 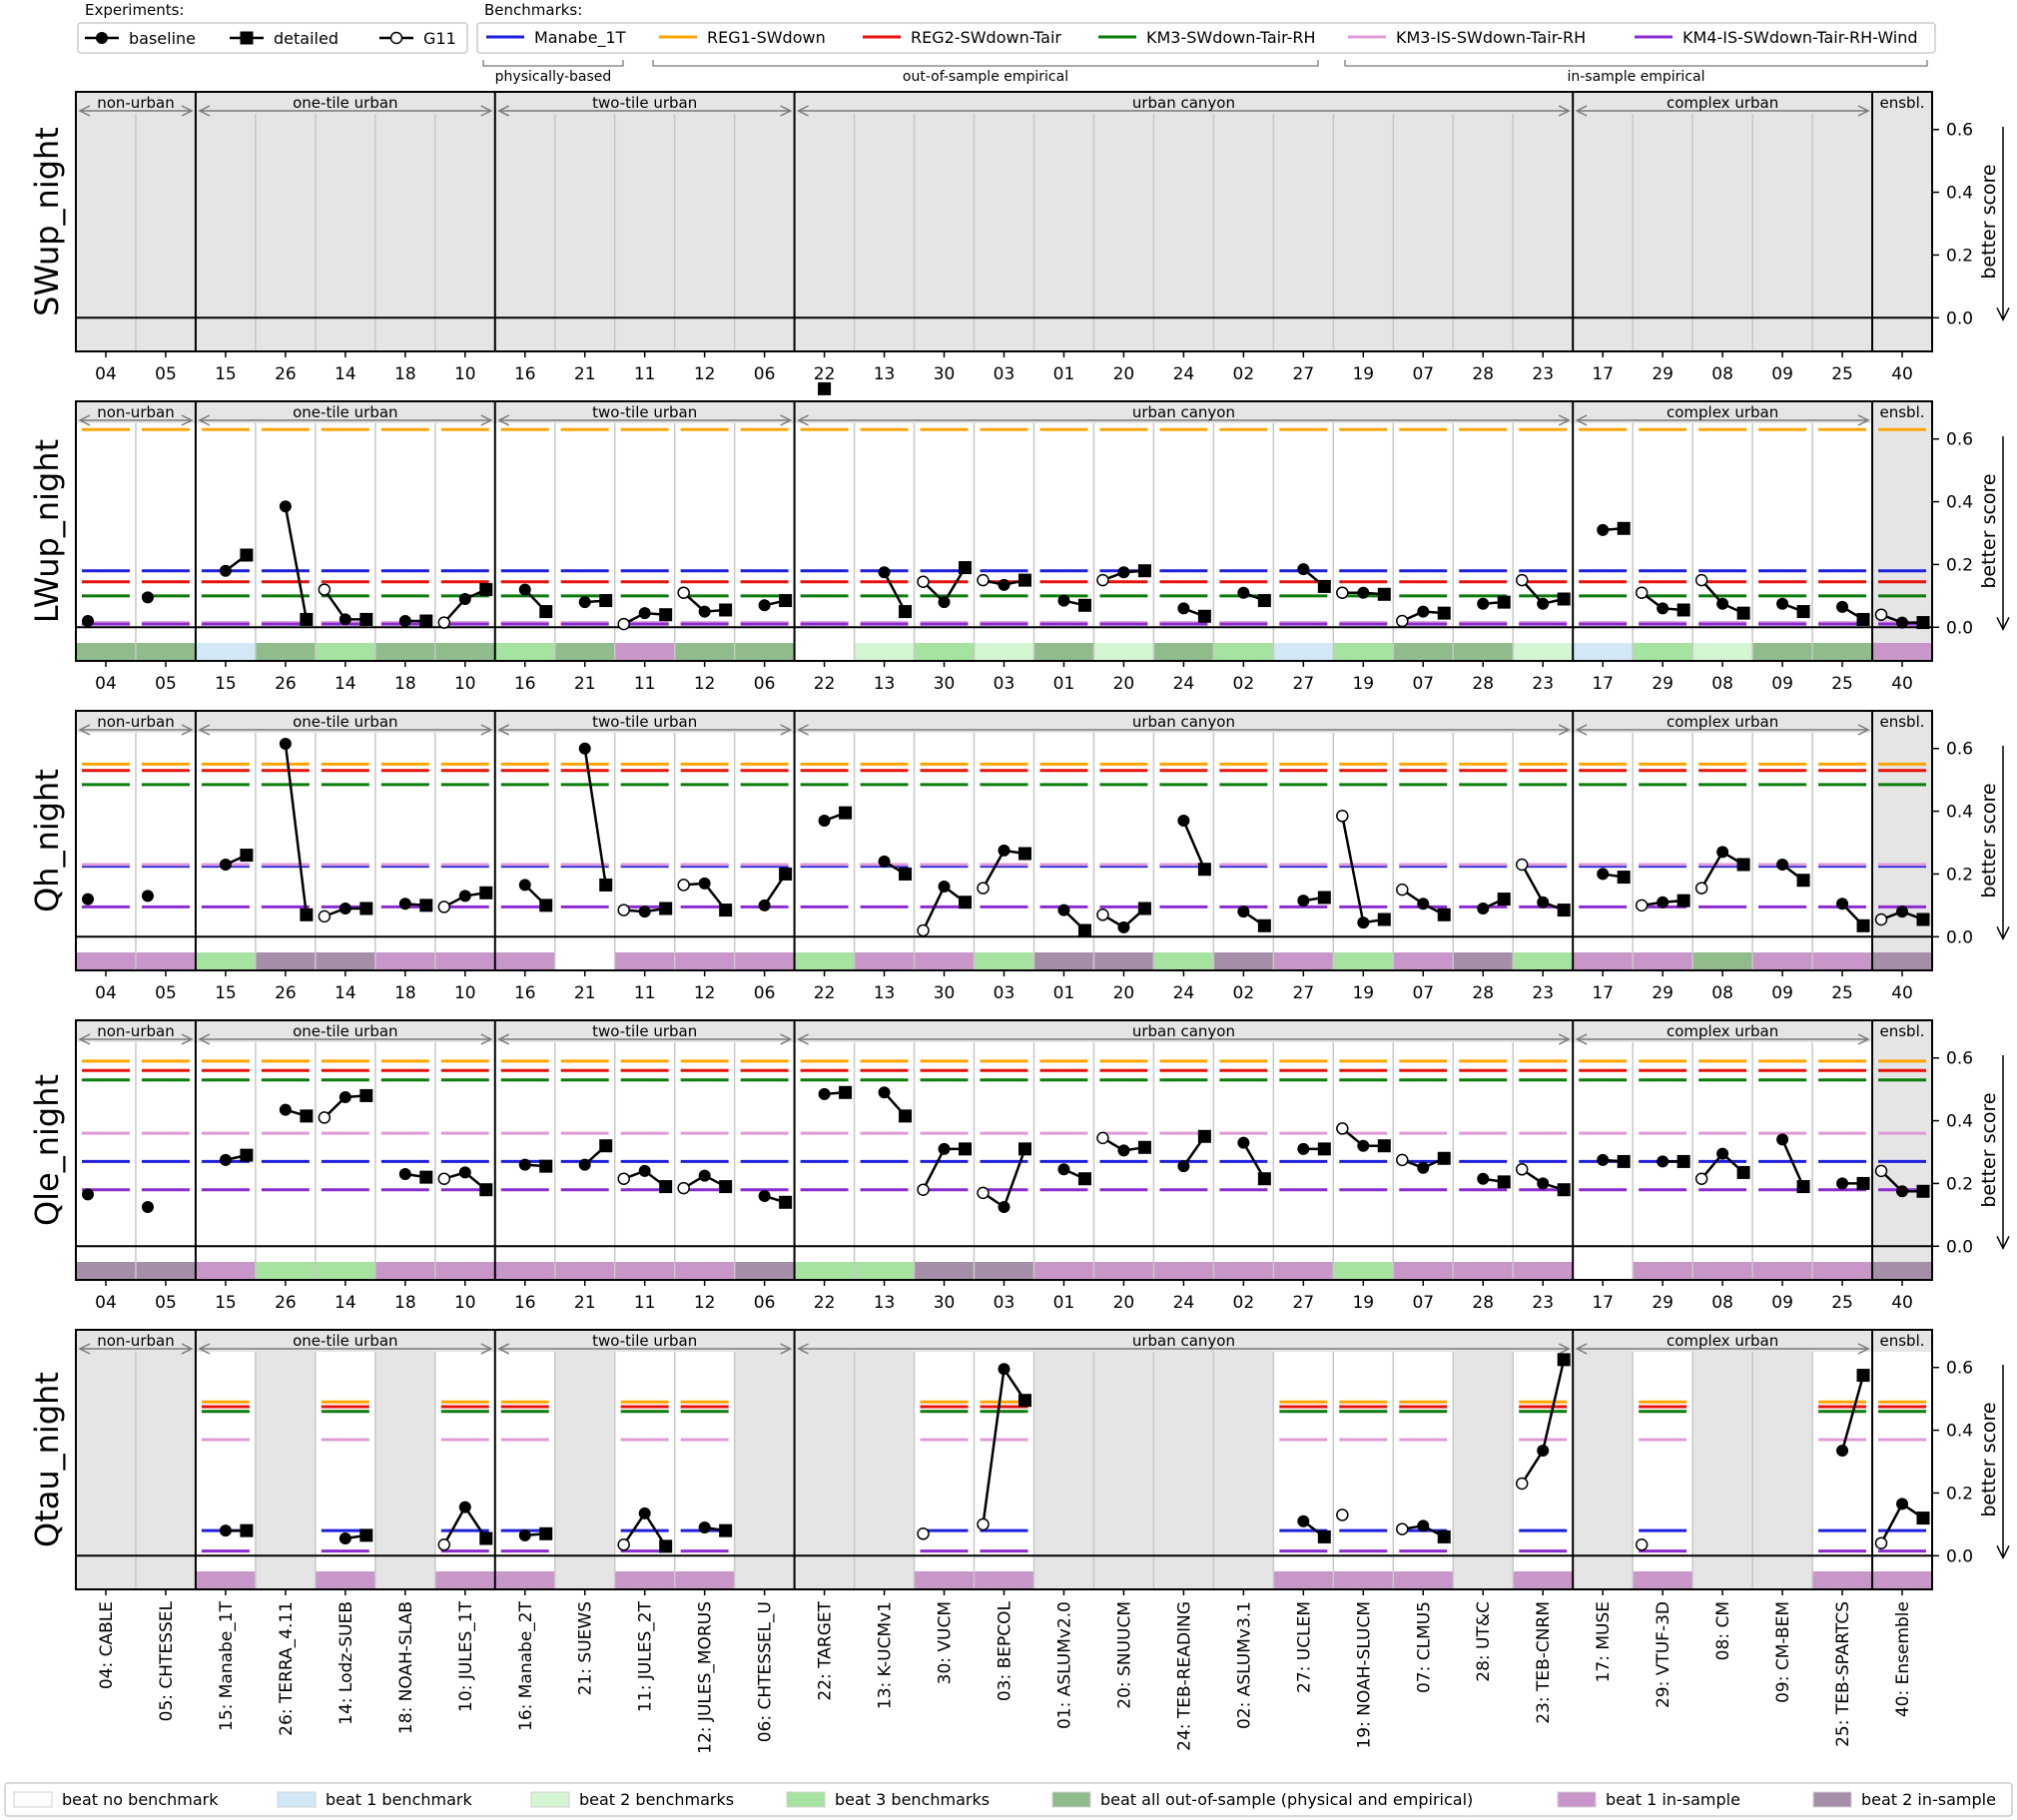 What do you see at coordinates (1800, 37) in the screenshot?
I see `legend-benchmark-label: KM4-IS-SWdown-Tair-RH-Wind` at bounding box center [1800, 37].